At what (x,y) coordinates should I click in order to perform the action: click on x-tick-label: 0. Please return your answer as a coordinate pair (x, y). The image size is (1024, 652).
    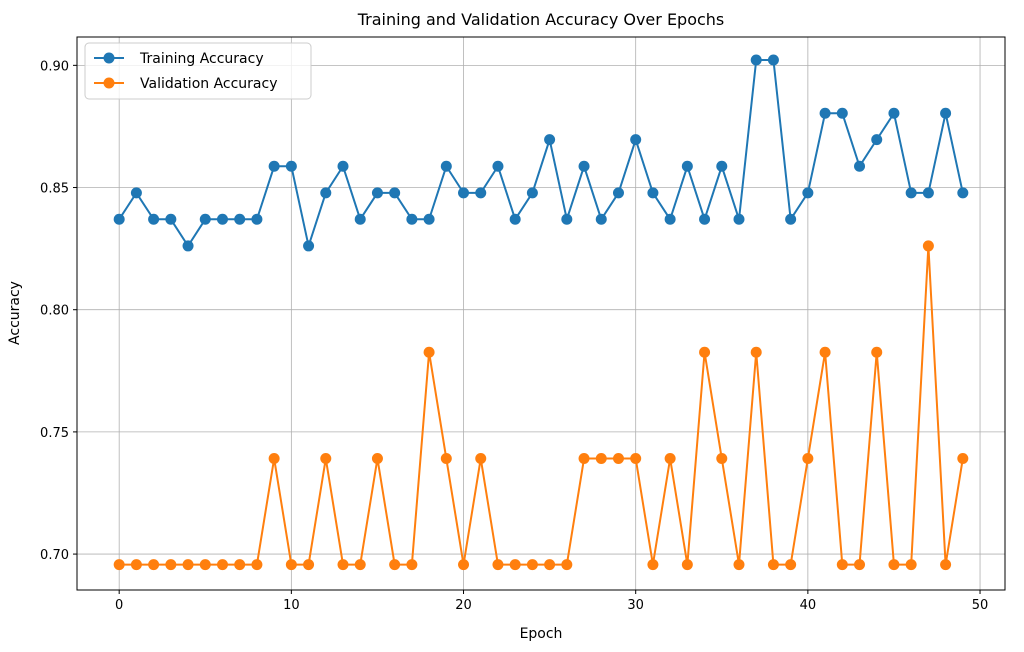
    Looking at the image, I should click on (119, 605).